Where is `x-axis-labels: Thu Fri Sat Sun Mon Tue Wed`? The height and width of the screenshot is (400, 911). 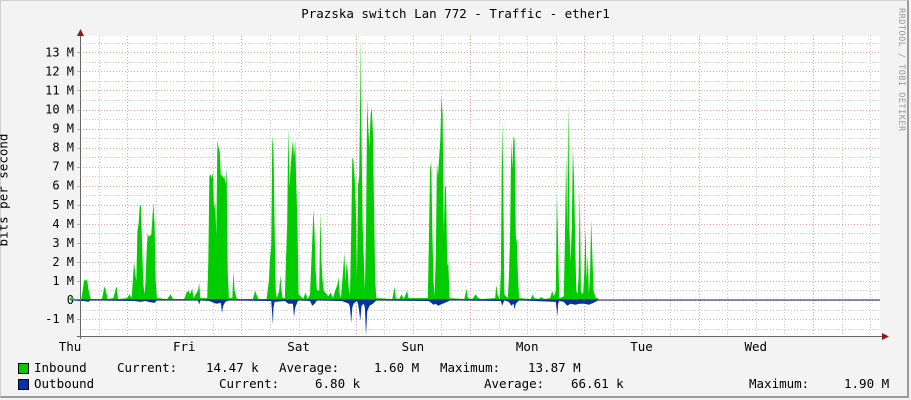 x-axis-labels: Thu Fri Sat Sun Mon Tue Wed is located at coordinates (413, 346).